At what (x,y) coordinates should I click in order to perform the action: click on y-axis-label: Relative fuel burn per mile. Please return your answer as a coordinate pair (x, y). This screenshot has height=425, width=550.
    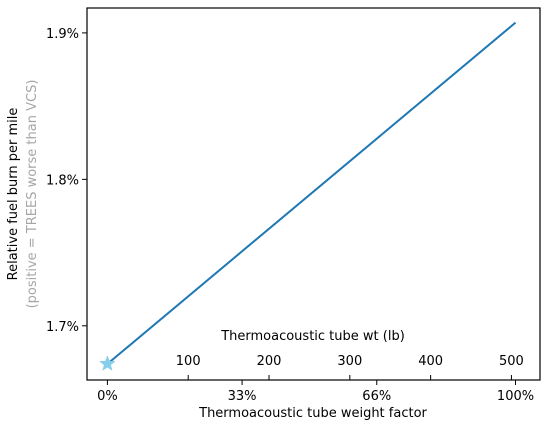
    Looking at the image, I should click on (13, 194).